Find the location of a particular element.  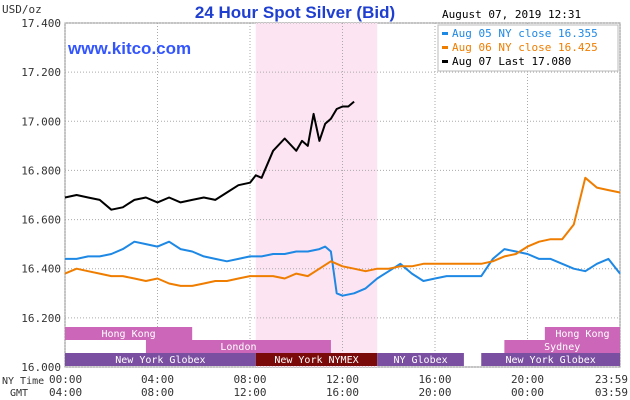

timestamp: August 07, 2019 12:31 is located at coordinates (511, 14).